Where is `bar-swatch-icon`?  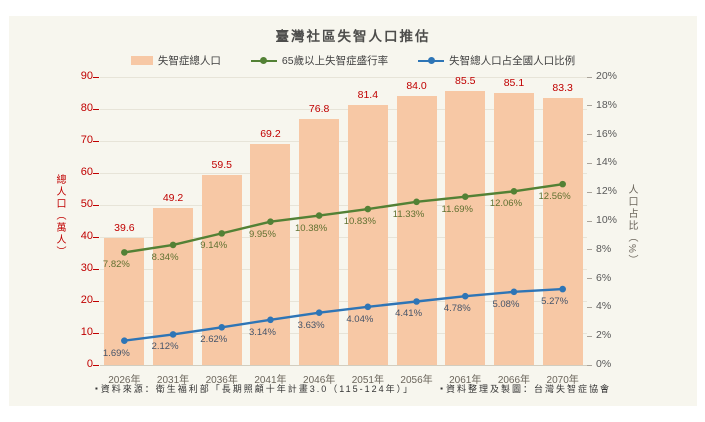
bar-swatch-icon is located at coordinates (141, 60).